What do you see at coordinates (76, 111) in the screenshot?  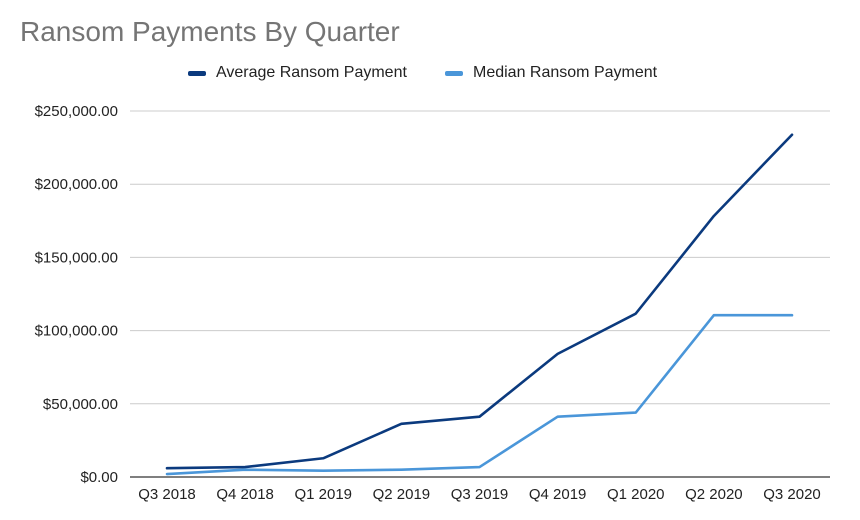 I see `y-tick-label: $250,000.00` at bounding box center [76, 111].